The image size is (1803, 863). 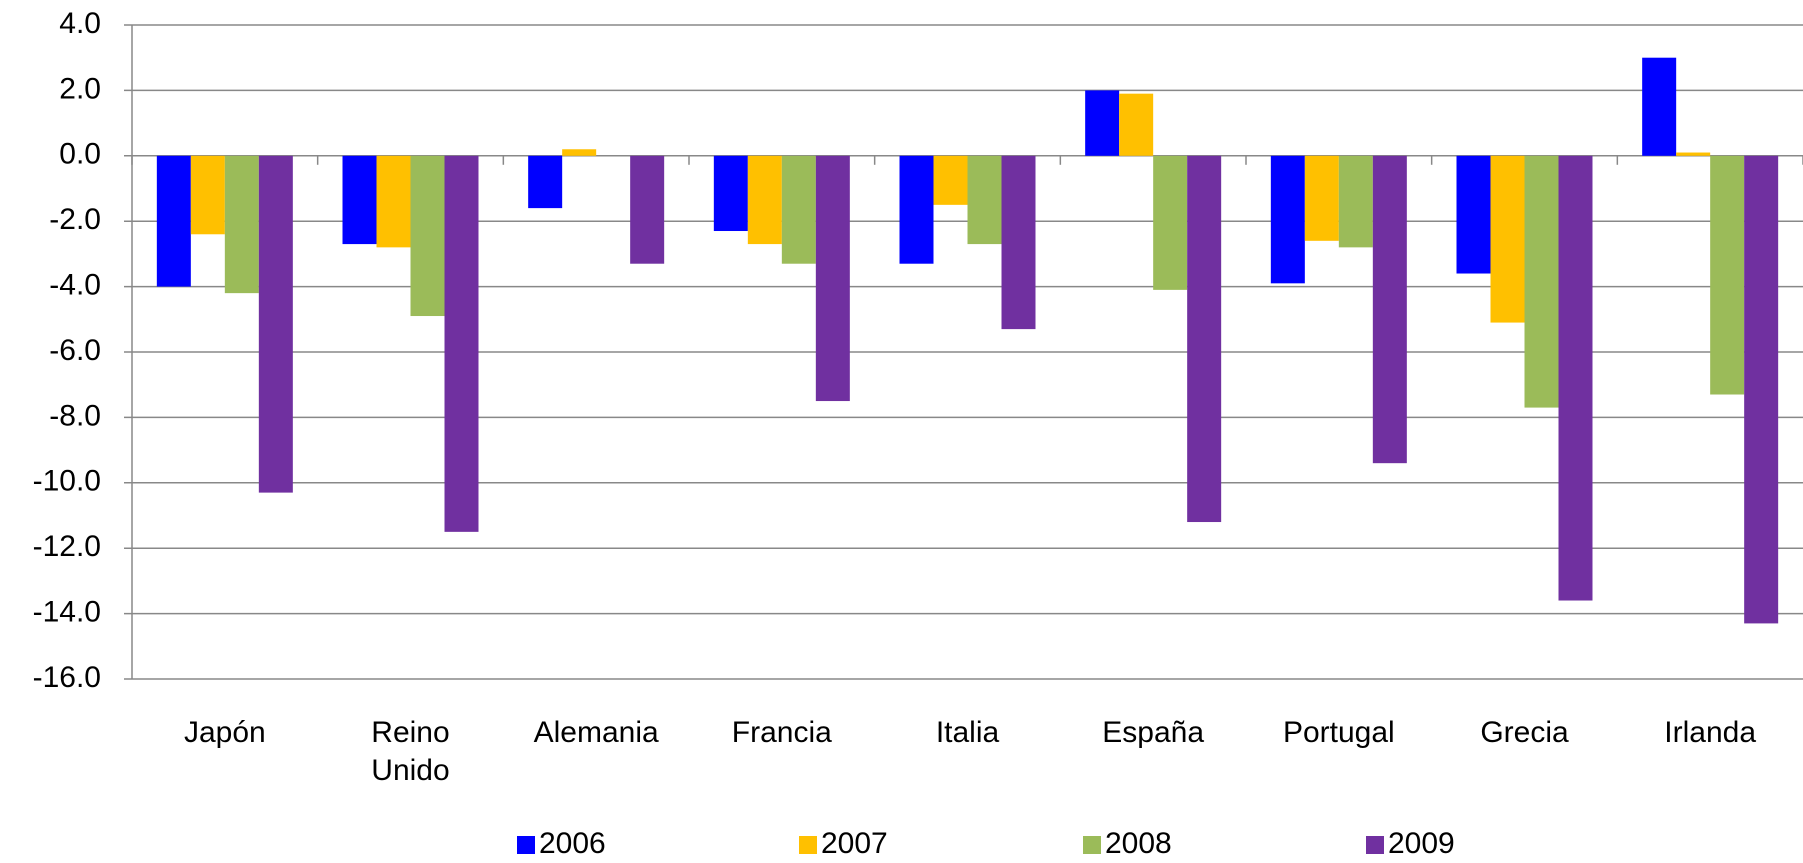 What do you see at coordinates (1153, 732) in the screenshot?
I see `x-tick-label: España` at bounding box center [1153, 732].